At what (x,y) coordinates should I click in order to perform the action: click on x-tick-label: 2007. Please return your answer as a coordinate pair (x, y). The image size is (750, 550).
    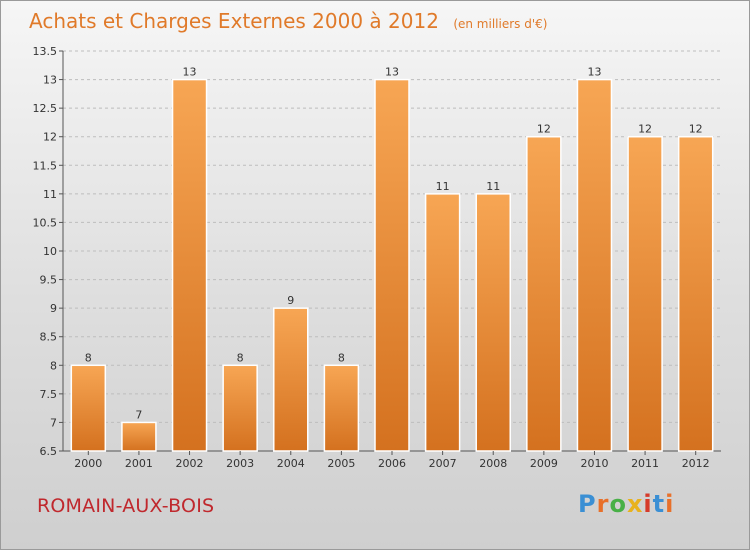
    Looking at the image, I should click on (443, 463).